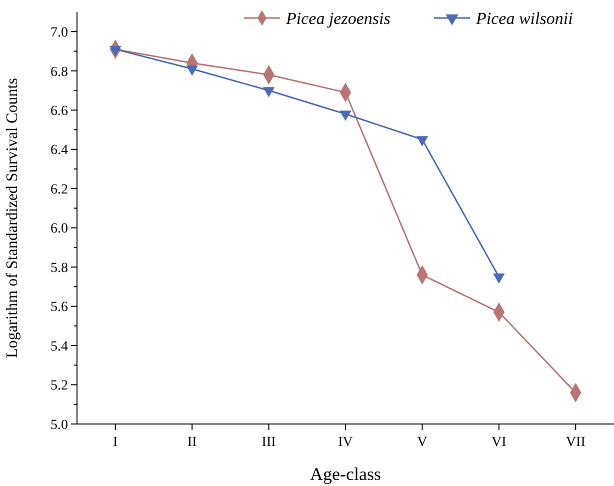  I want to click on y-tick-label: 7.0, so click(59, 33).